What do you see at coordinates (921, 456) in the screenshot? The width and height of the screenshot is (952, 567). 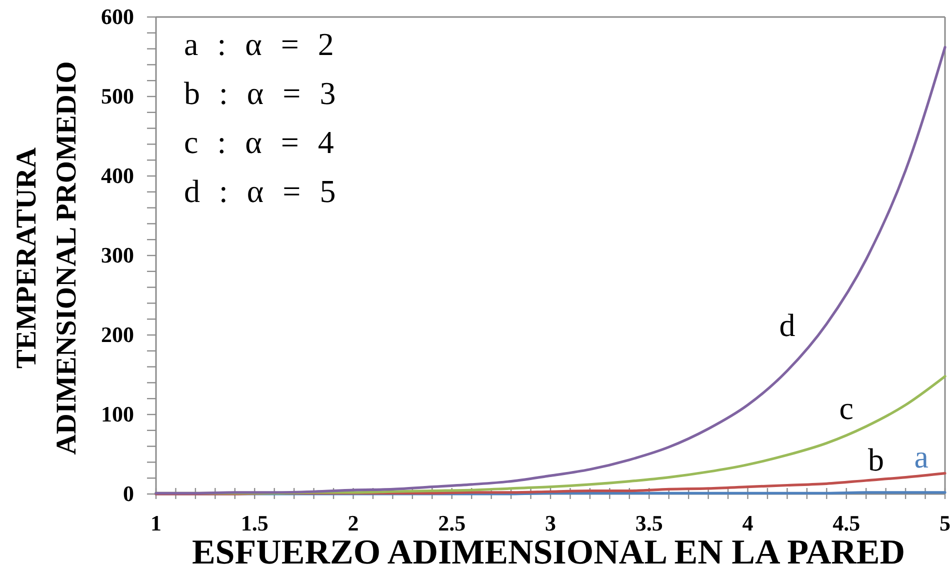 I see `series-label: a` at bounding box center [921, 456].